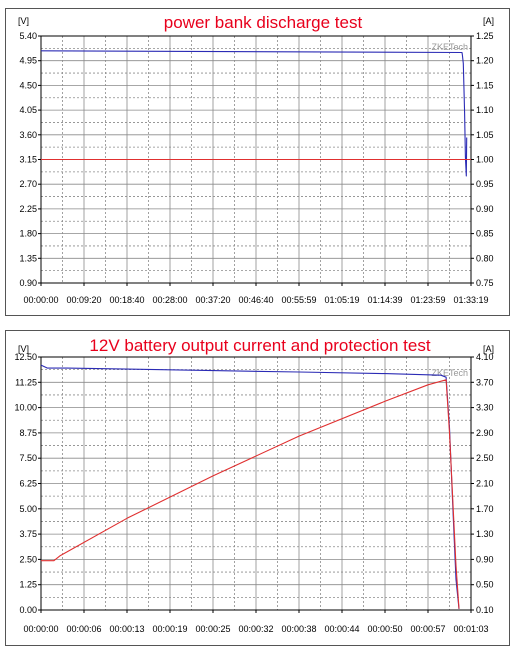 The height and width of the screenshot is (654, 521). What do you see at coordinates (255, 629) in the screenshot?
I see `x-tick-label: 00:00:32` at bounding box center [255, 629].